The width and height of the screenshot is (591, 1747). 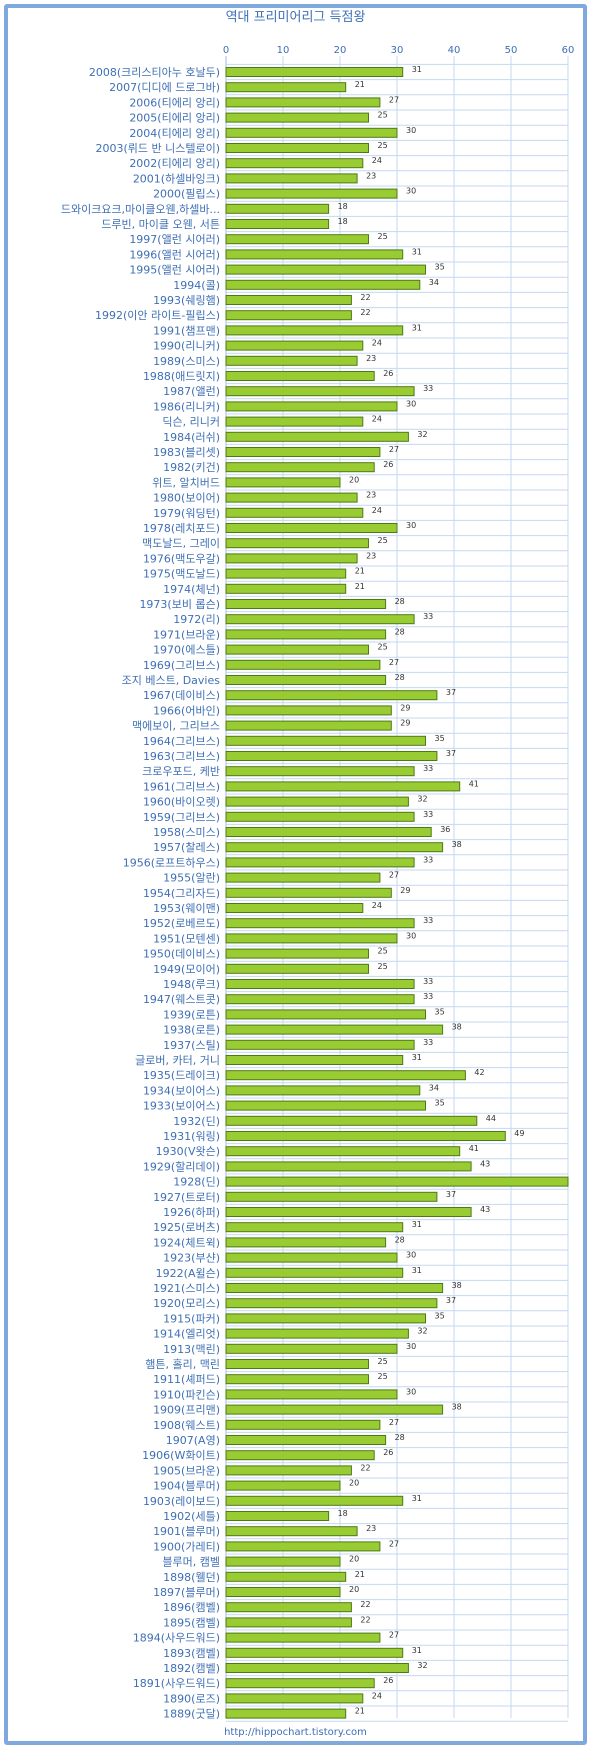 What do you see at coordinates (188, 1273) in the screenshot?
I see `category-label: 1922(A윌슨)` at bounding box center [188, 1273].